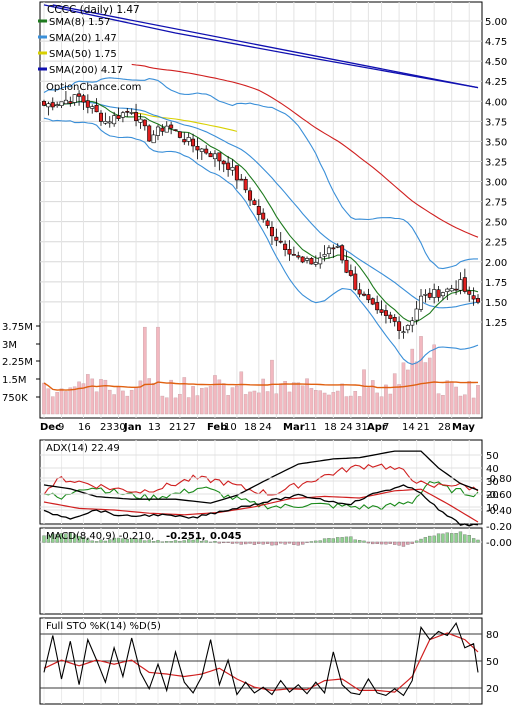  What do you see at coordinates (496, 82) in the screenshot?
I see `price-tick-label: 4.25` at bounding box center [496, 82].